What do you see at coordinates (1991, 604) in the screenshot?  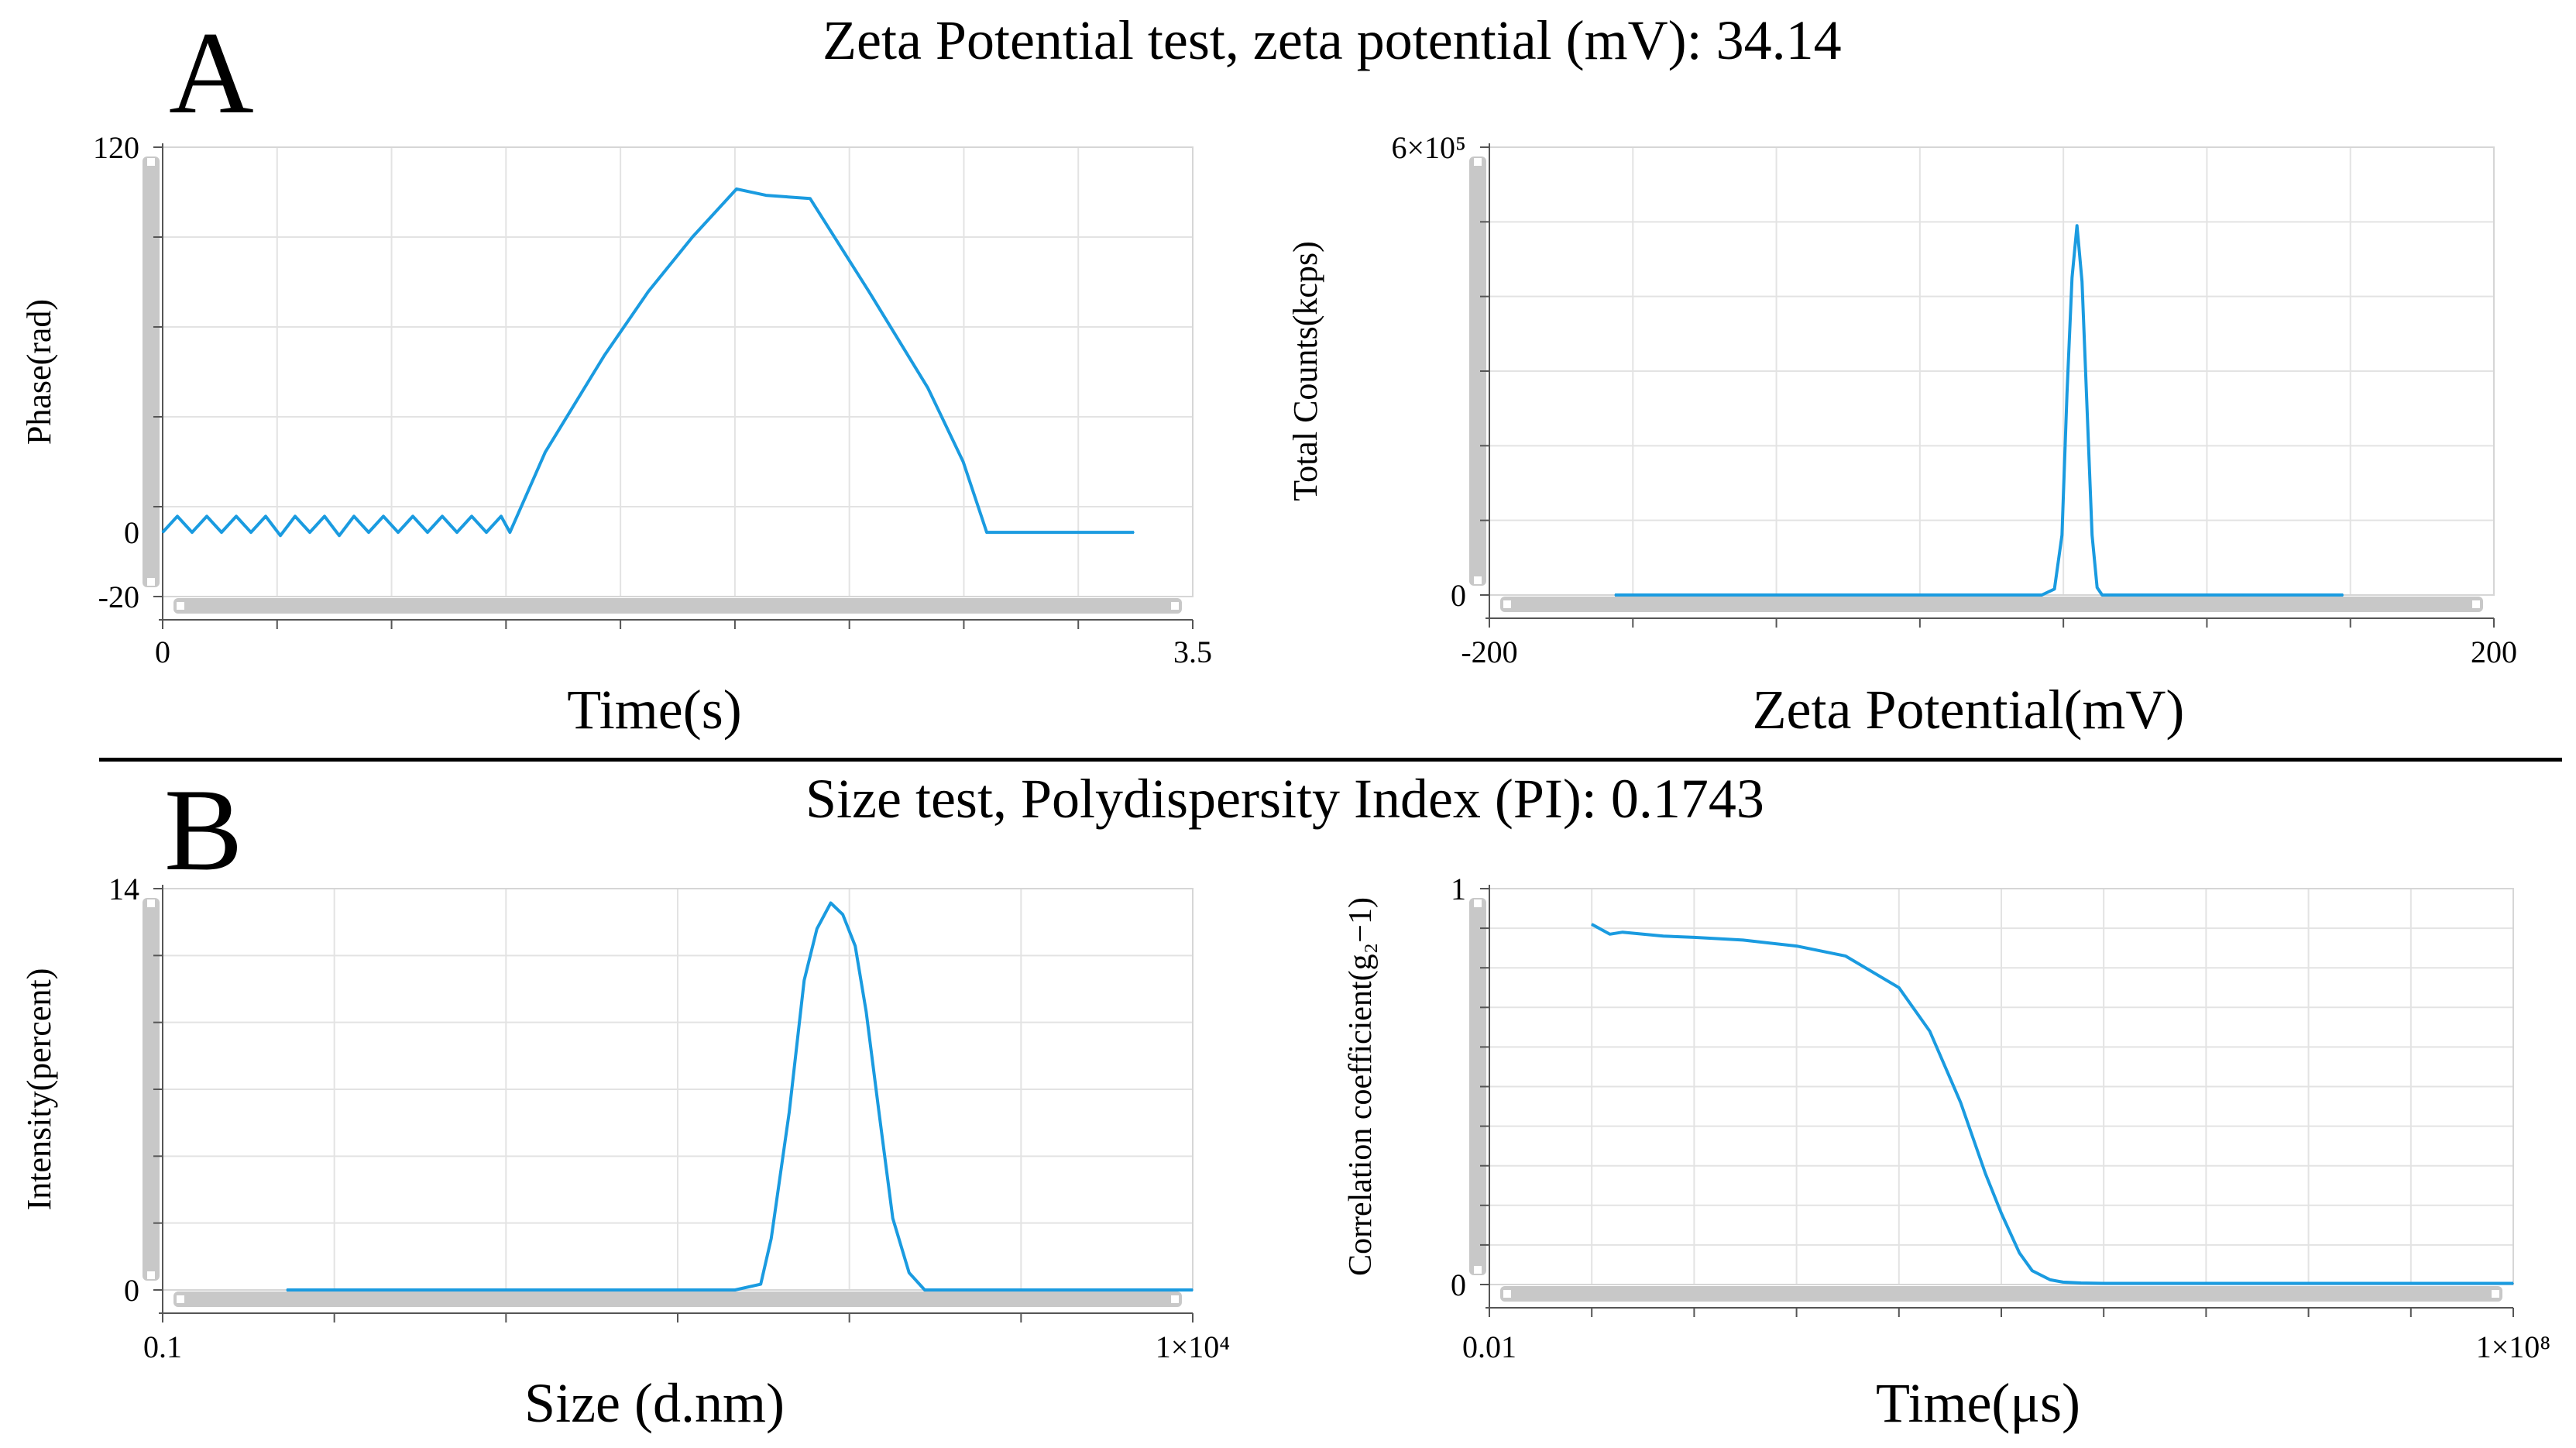 I see `zeta-horizontal-scrollbar` at bounding box center [1991, 604].